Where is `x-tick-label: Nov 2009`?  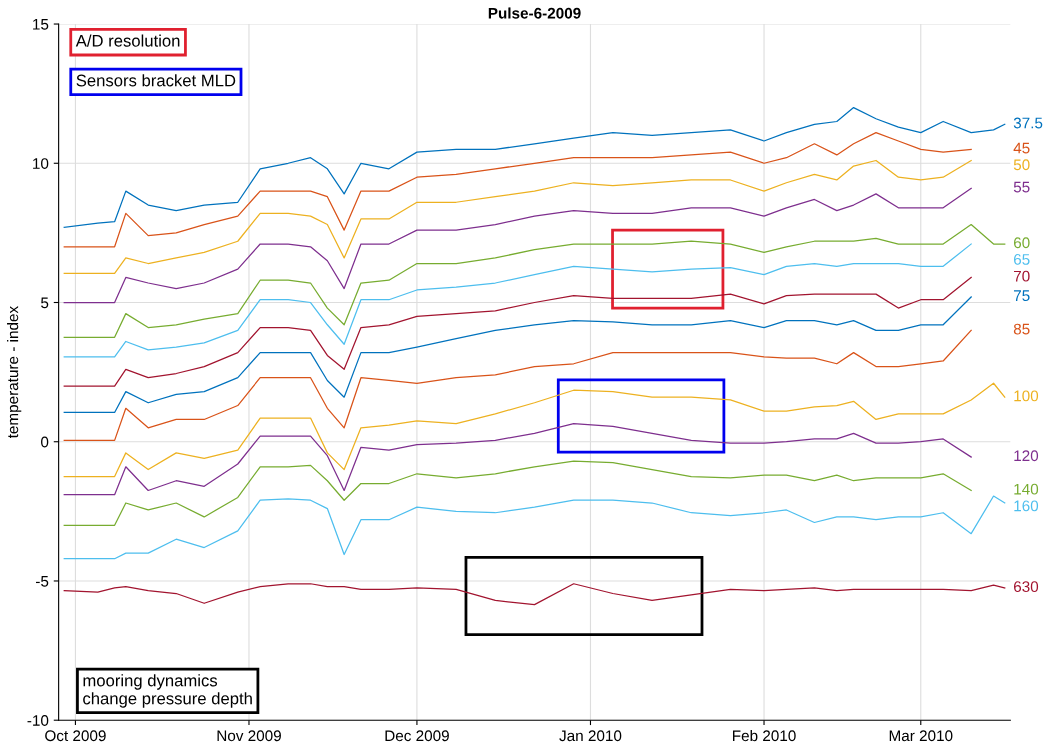 x-tick-label: Nov 2009 is located at coordinates (249, 736).